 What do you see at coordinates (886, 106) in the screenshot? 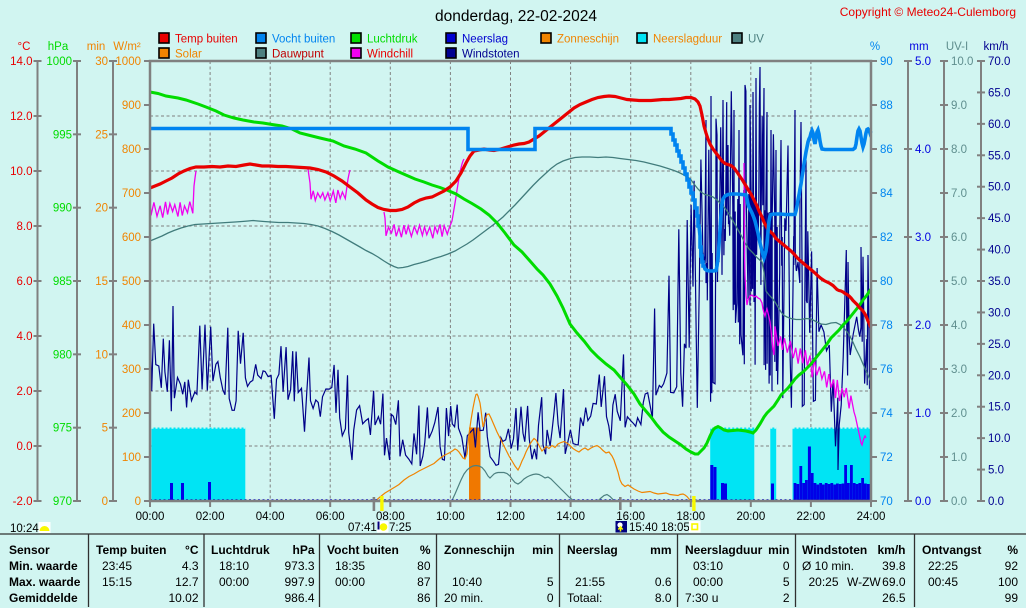
I see `svg-text: 88` at bounding box center [886, 106].